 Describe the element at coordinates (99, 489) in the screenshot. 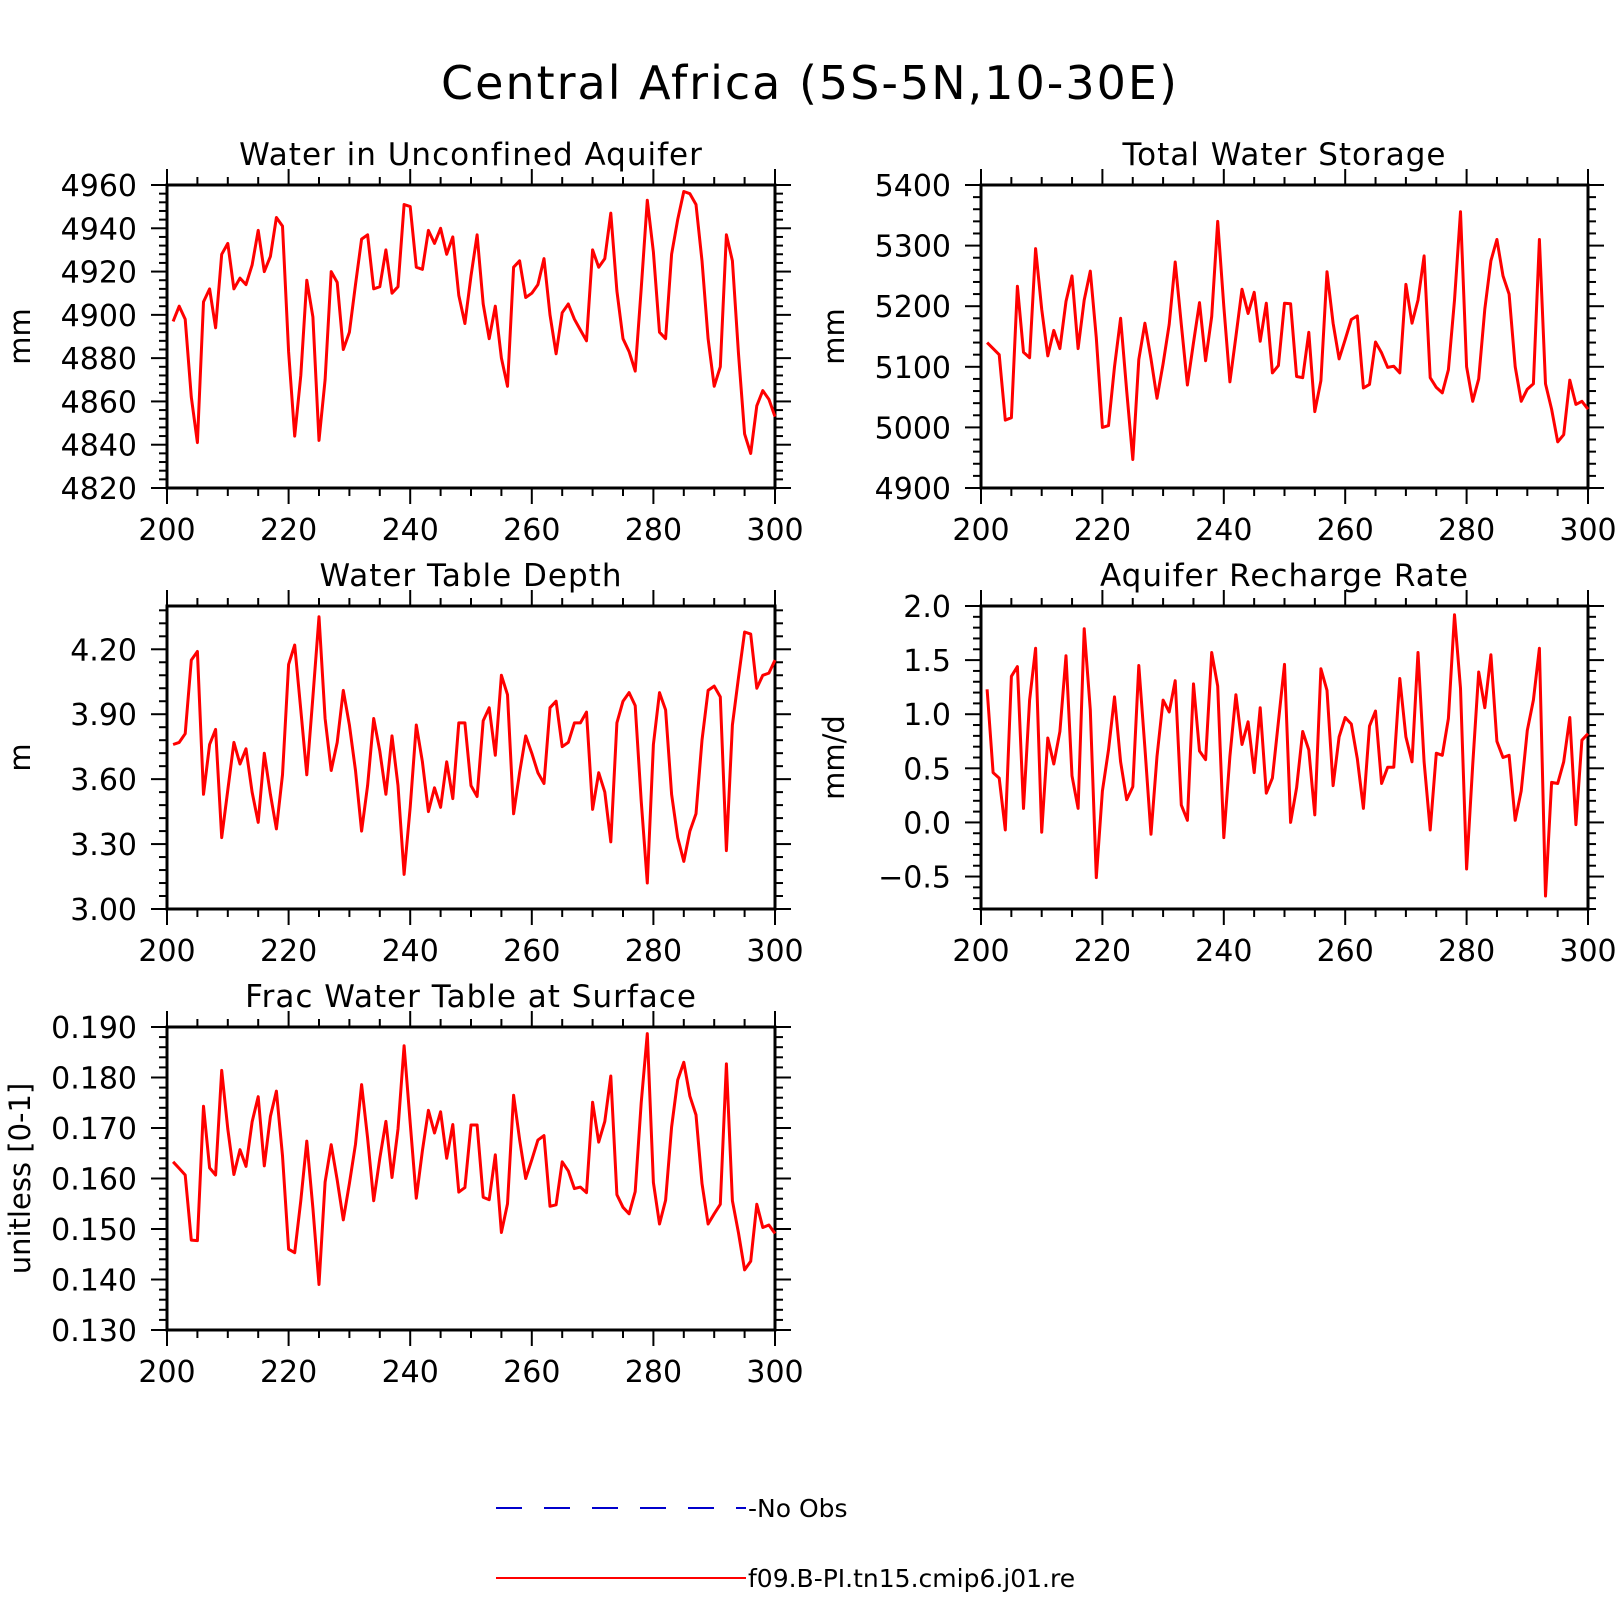

I see `y-tick-label: 4820` at that location.